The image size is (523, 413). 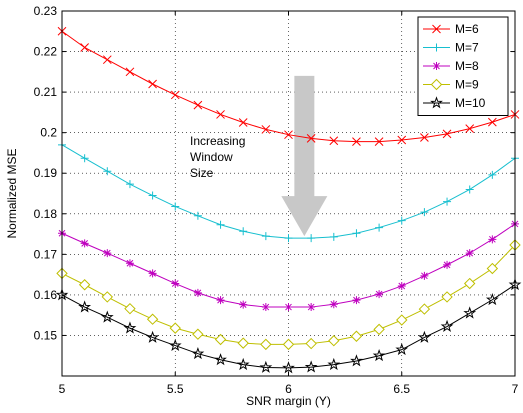 I want to click on legend-entry: M=10, so click(x=454, y=103).